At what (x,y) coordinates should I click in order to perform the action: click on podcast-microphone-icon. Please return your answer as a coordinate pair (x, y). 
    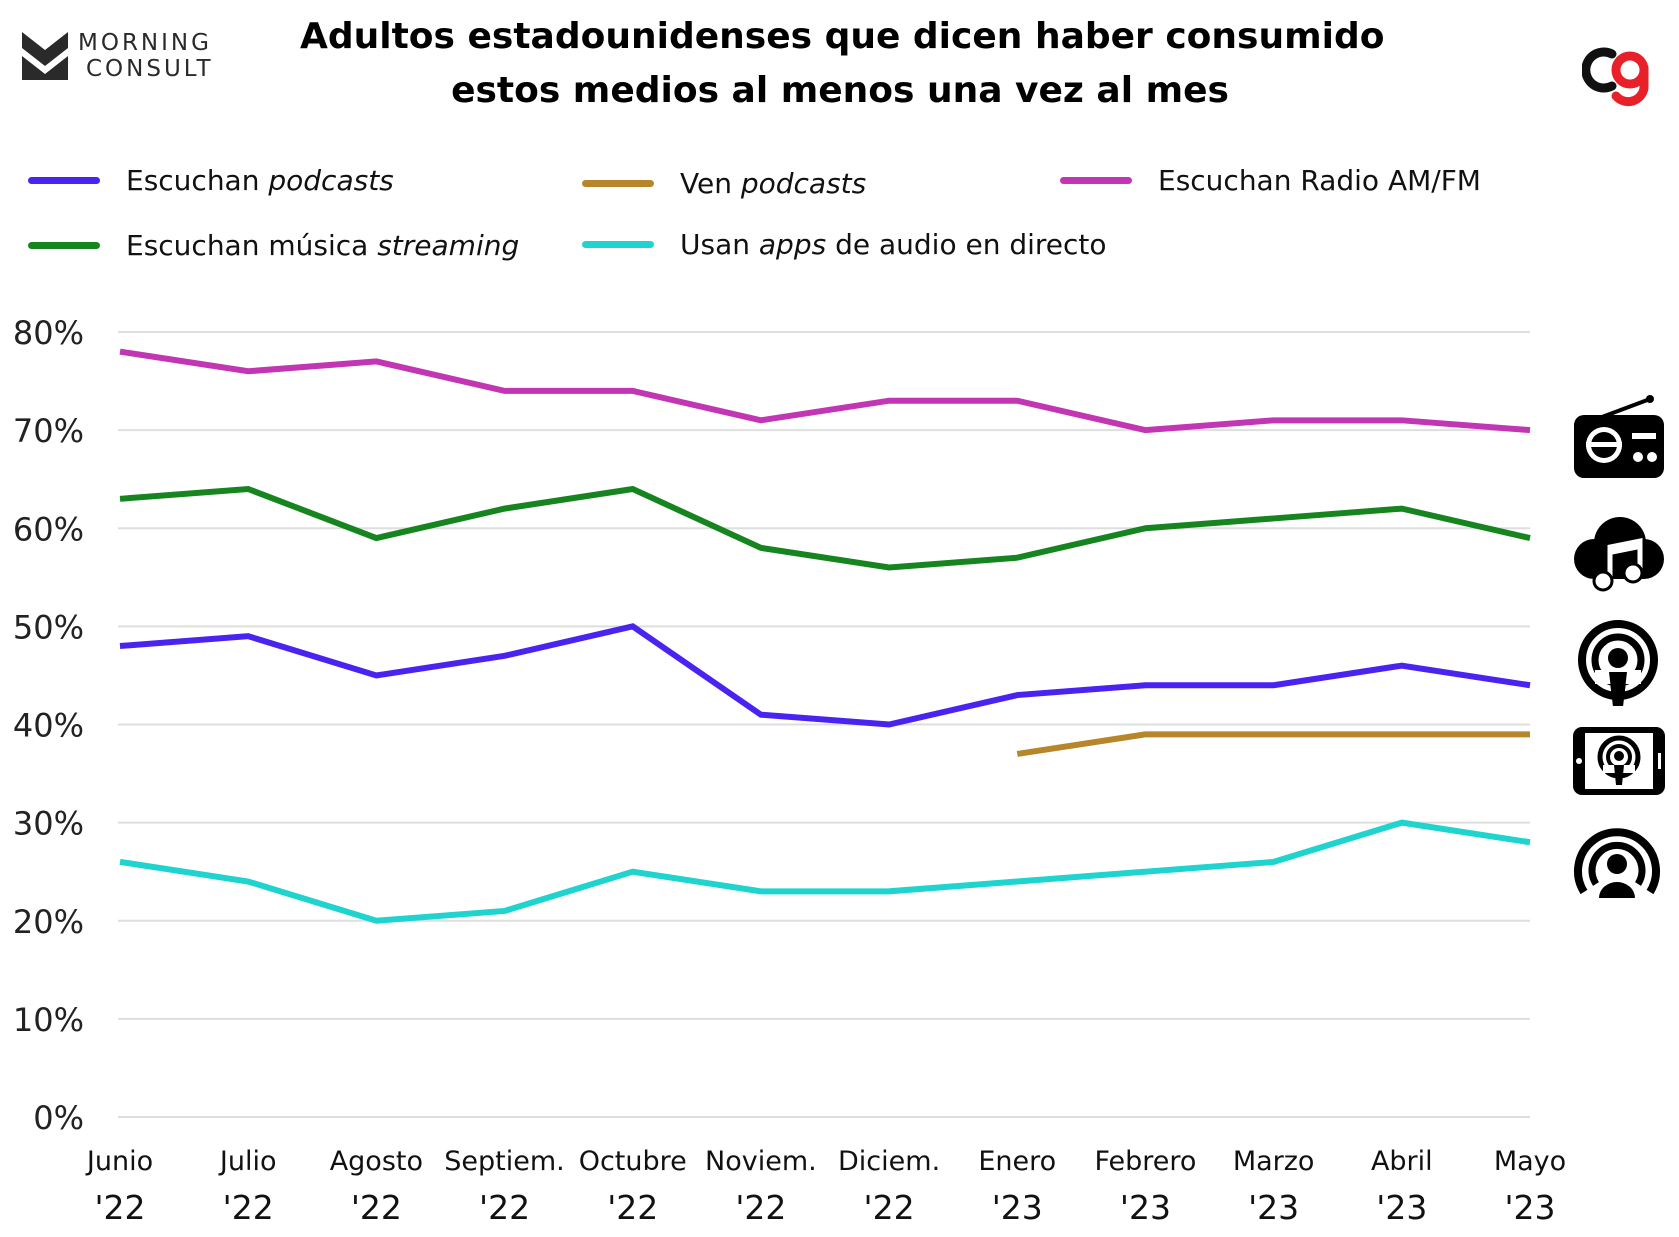
    Looking at the image, I should click on (1618, 663).